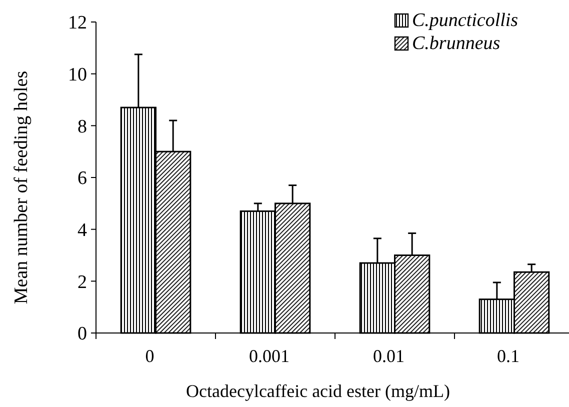 The height and width of the screenshot is (407, 569). What do you see at coordinates (82, 334) in the screenshot?
I see `y-tick-label: 0` at bounding box center [82, 334].